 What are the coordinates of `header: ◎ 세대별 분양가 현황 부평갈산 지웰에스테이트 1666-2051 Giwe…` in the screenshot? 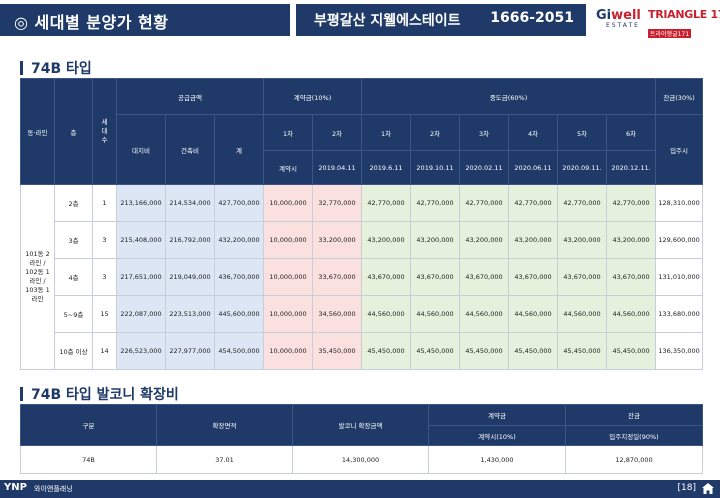 It's located at (360, 20).